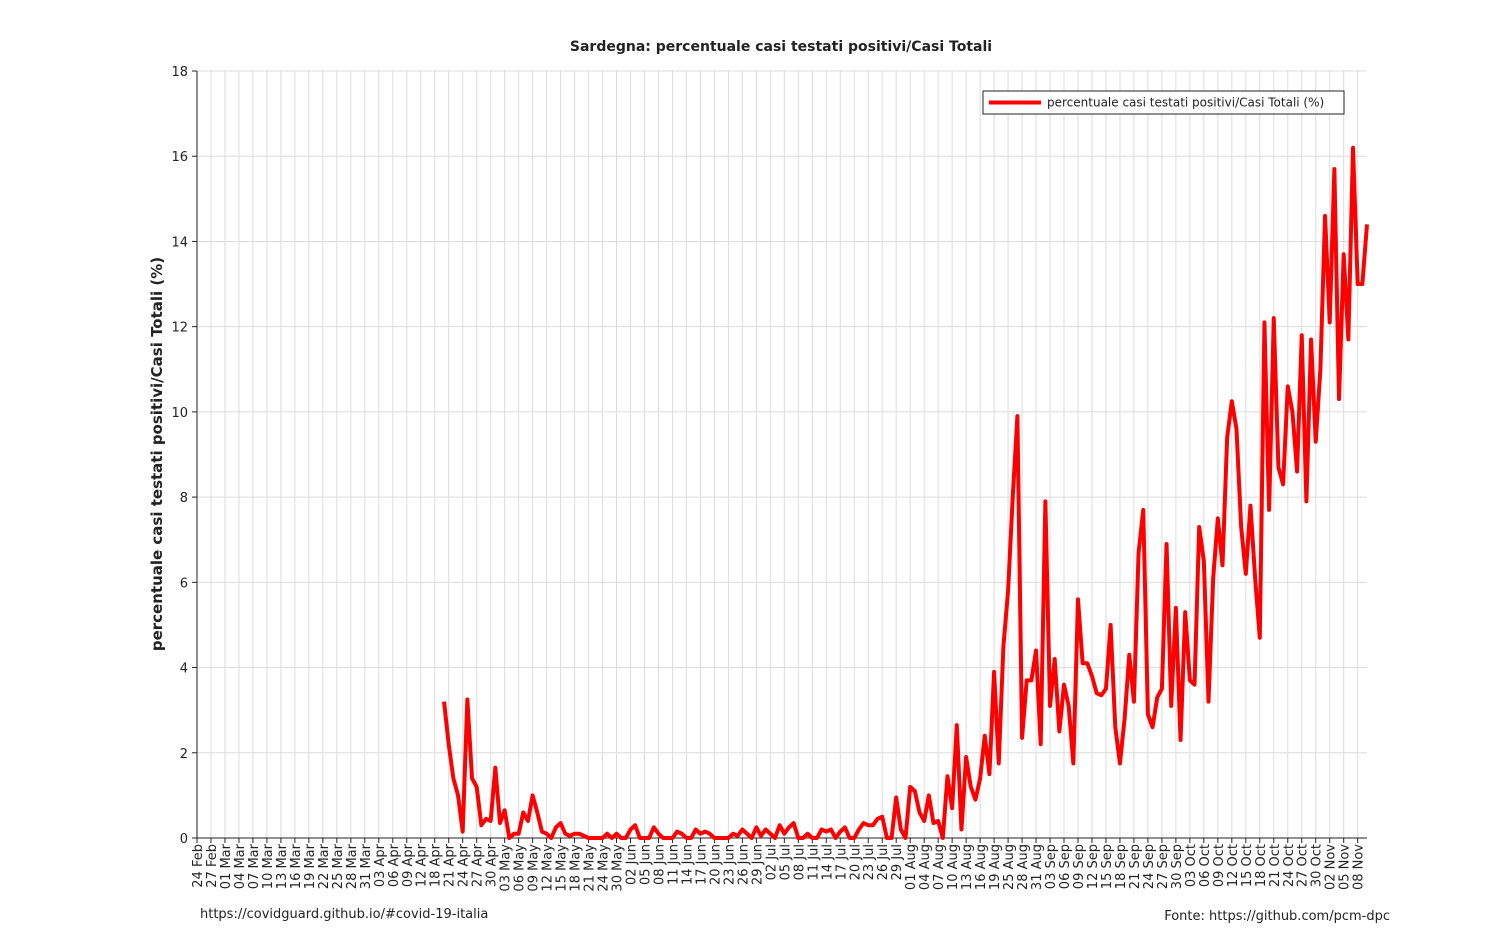 The width and height of the screenshot is (1511, 946). I want to click on x-tick-label: 21 Oct, so click(1275, 865).